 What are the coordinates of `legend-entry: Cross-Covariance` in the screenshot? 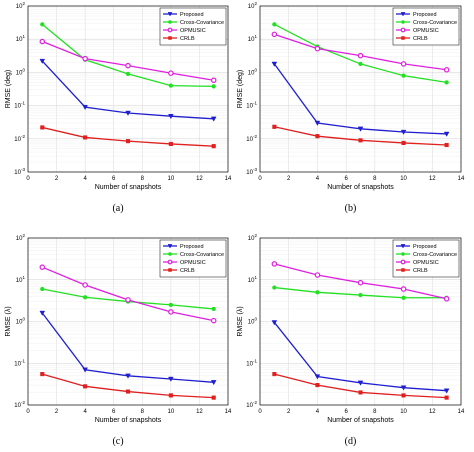 It's located at (202, 255).